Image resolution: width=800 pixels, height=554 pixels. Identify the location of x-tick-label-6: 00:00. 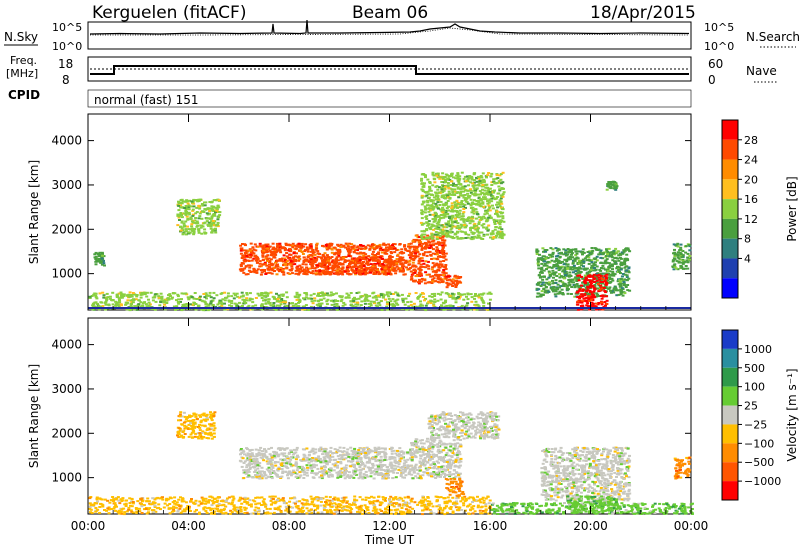
(691, 526).